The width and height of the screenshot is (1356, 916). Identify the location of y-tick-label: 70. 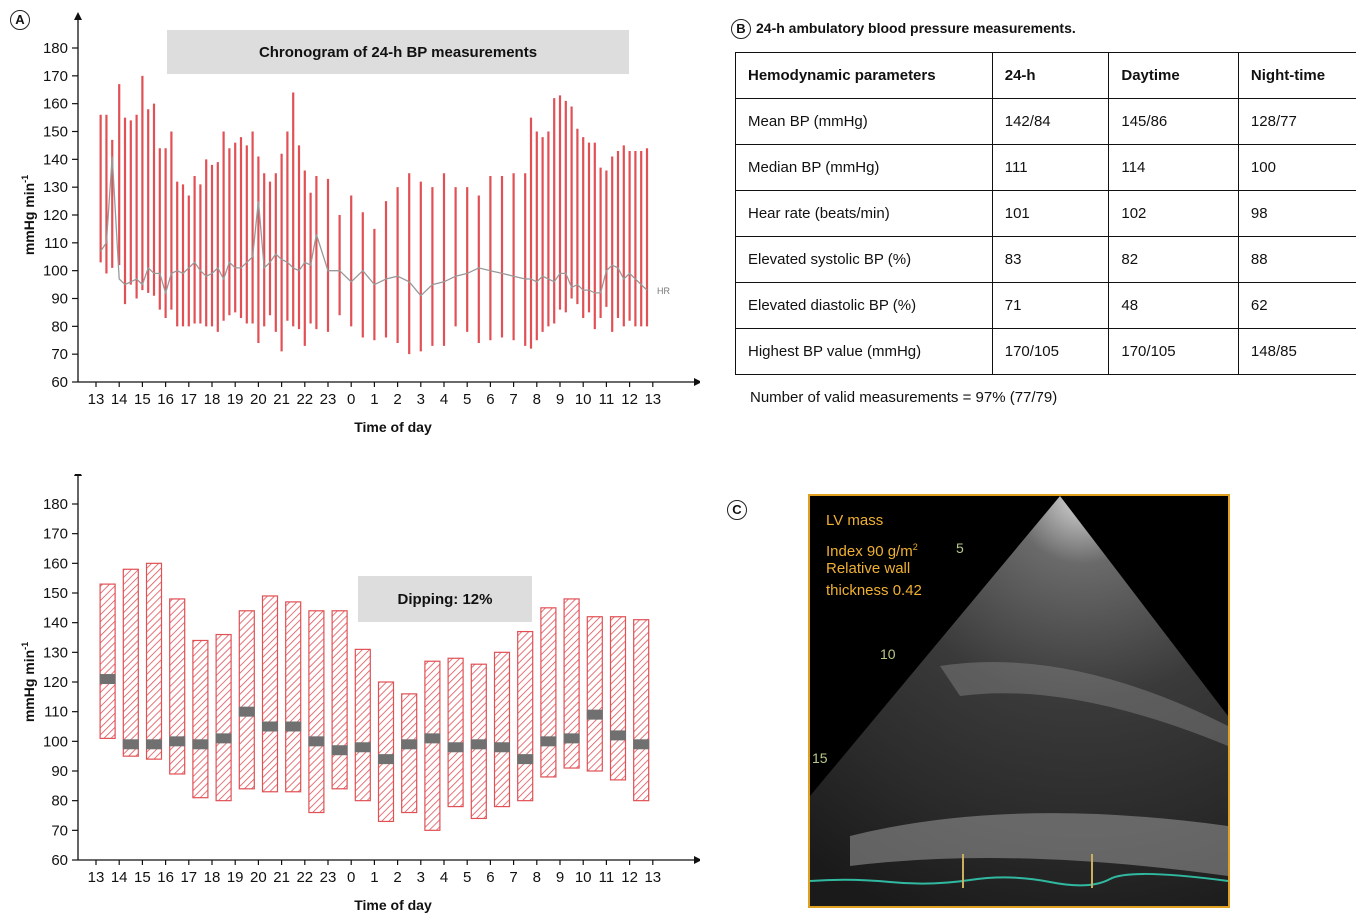
(59, 830).